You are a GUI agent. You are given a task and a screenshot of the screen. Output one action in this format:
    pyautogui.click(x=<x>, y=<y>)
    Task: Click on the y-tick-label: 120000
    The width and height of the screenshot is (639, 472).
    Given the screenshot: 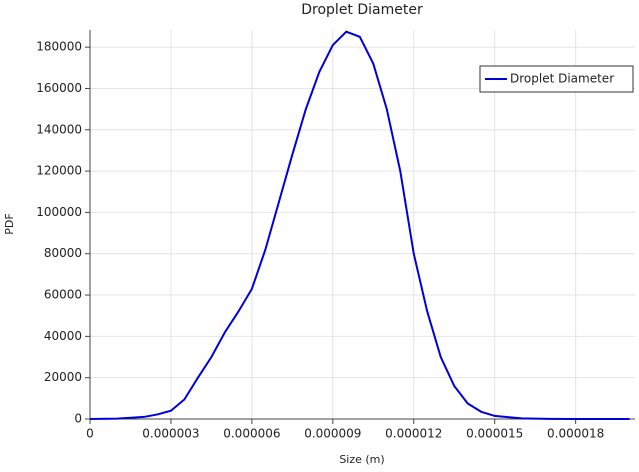 What is the action you would take?
    pyautogui.click(x=59, y=171)
    